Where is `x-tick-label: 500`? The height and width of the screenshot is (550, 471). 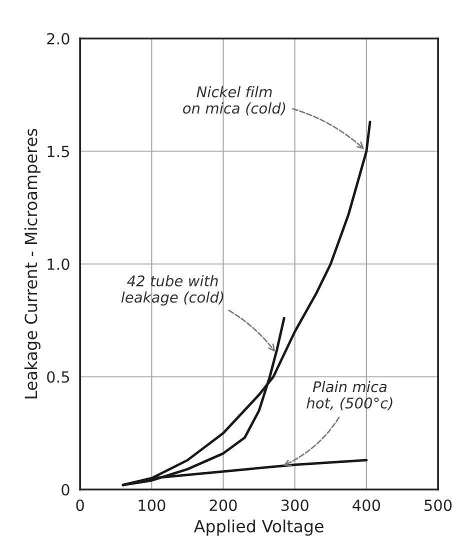 x-tick-label: 500 is located at coordinates (438, 505).